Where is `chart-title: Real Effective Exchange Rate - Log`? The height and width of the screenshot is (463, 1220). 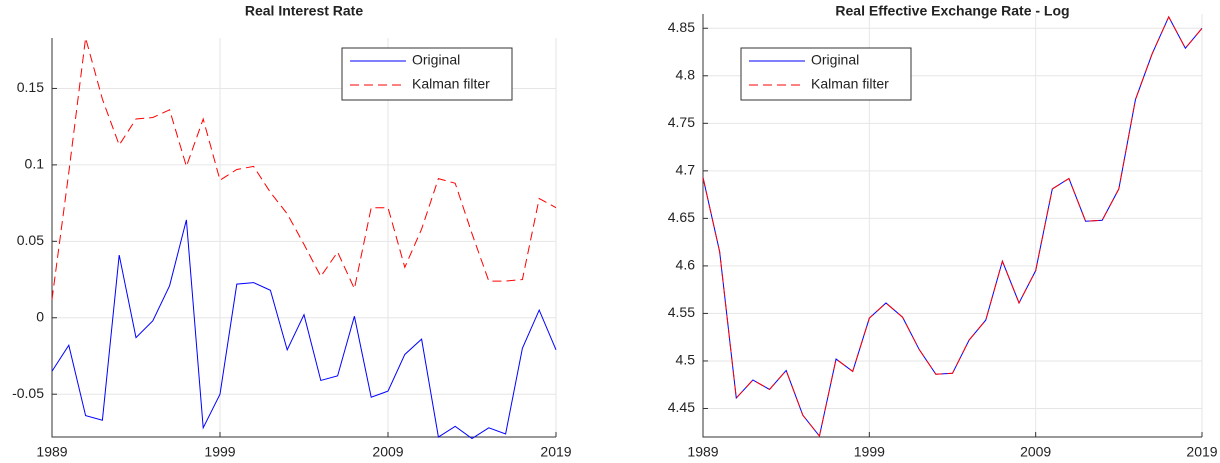
chart-title: Real Effective Exchange Rate - Log is located at coordinates (952, 11).